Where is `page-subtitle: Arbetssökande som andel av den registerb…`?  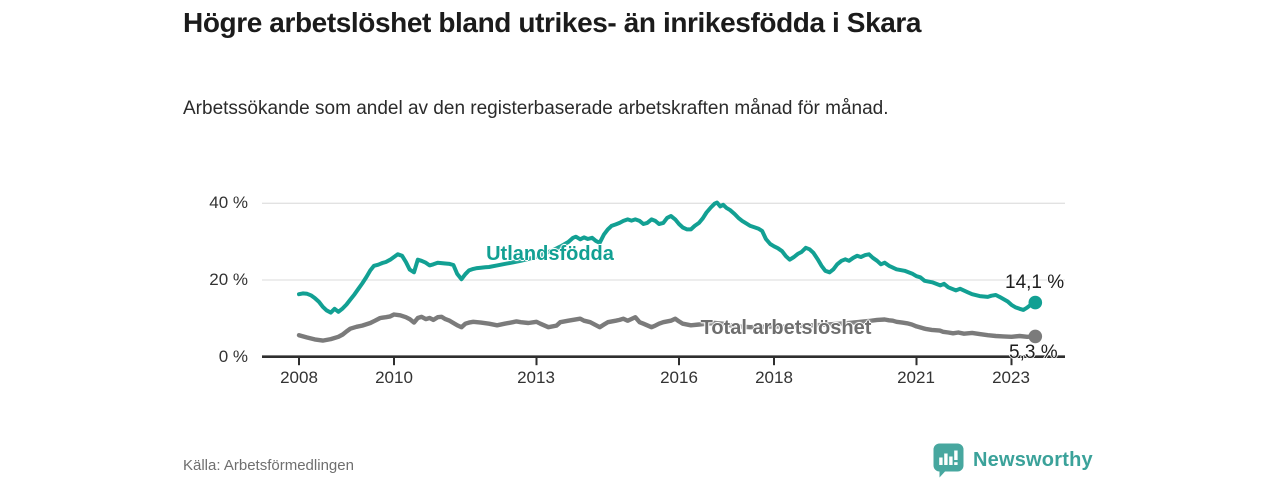 page-subtitle: Arbetssökande som andel av den registerb… is located at coordinates (536, 108).